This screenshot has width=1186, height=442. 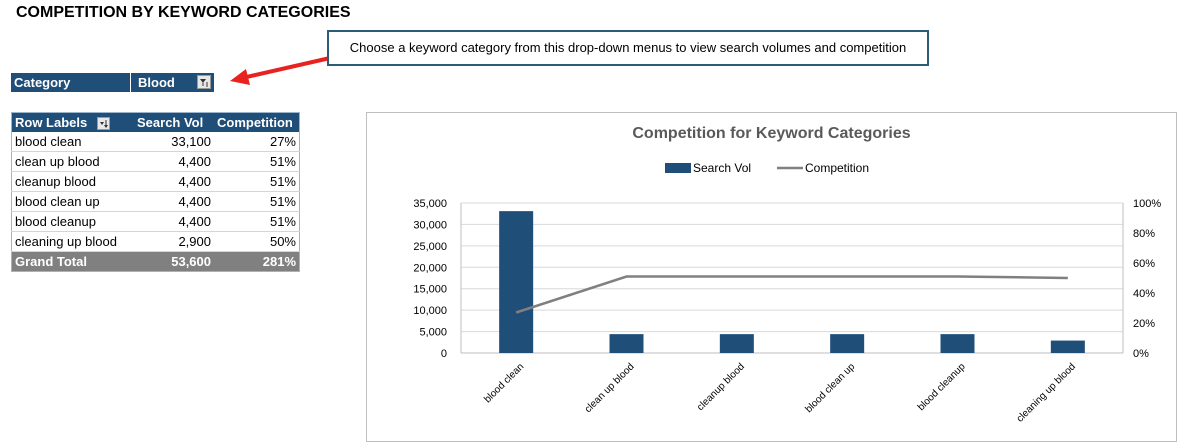 I want to click on filter-label: Category, so click(x=42, y=82).